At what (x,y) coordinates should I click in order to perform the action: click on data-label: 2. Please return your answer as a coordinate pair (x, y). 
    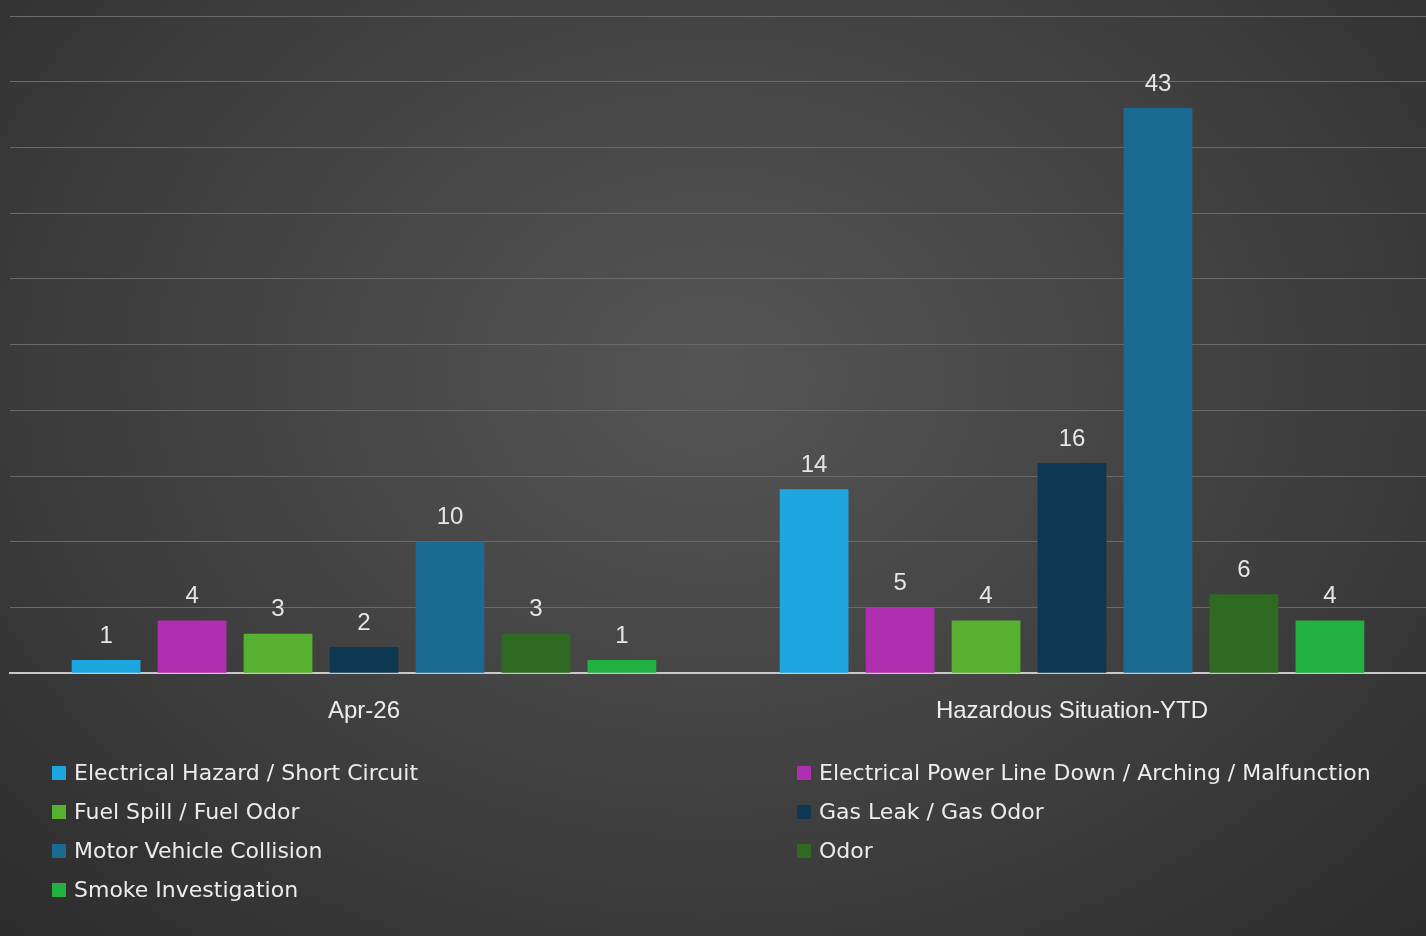
    Looking at the image, I should click on (364, 621).